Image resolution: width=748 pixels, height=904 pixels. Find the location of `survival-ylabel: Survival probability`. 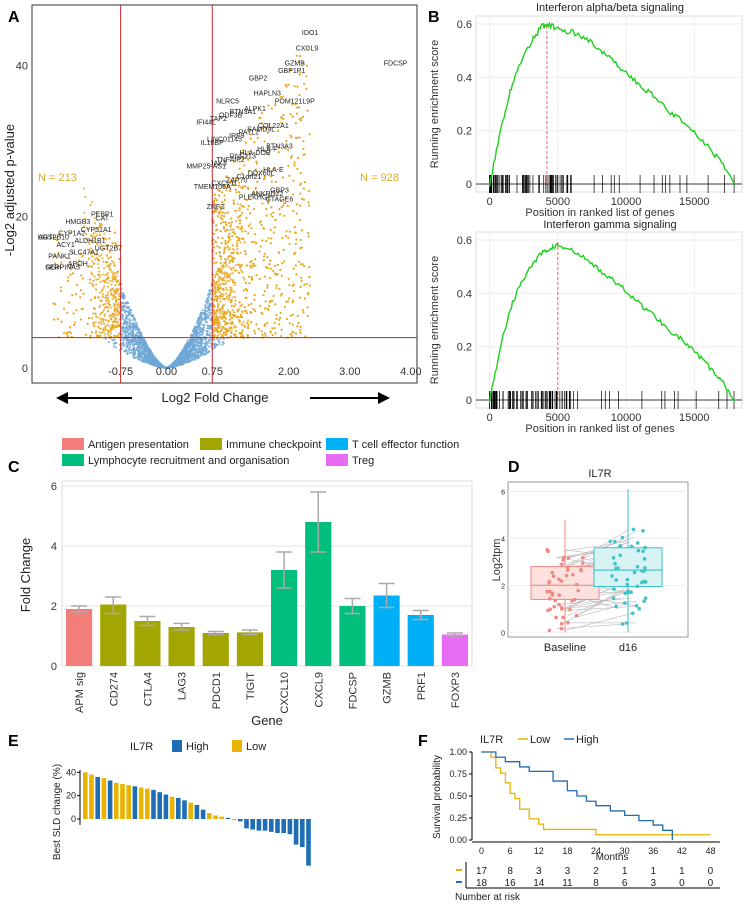

survival-ylabel: Survival probability is located at coordinates (437, 797).